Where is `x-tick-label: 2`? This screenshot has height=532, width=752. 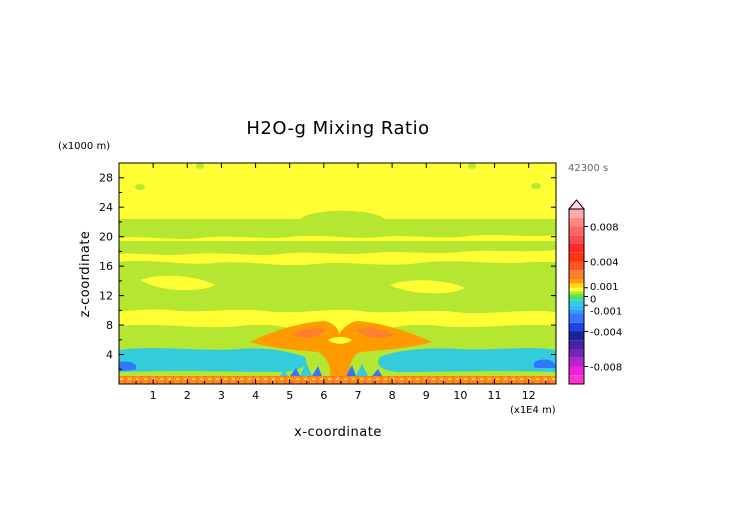 x-tick-label: 2 is located at coordinates (187, 395).